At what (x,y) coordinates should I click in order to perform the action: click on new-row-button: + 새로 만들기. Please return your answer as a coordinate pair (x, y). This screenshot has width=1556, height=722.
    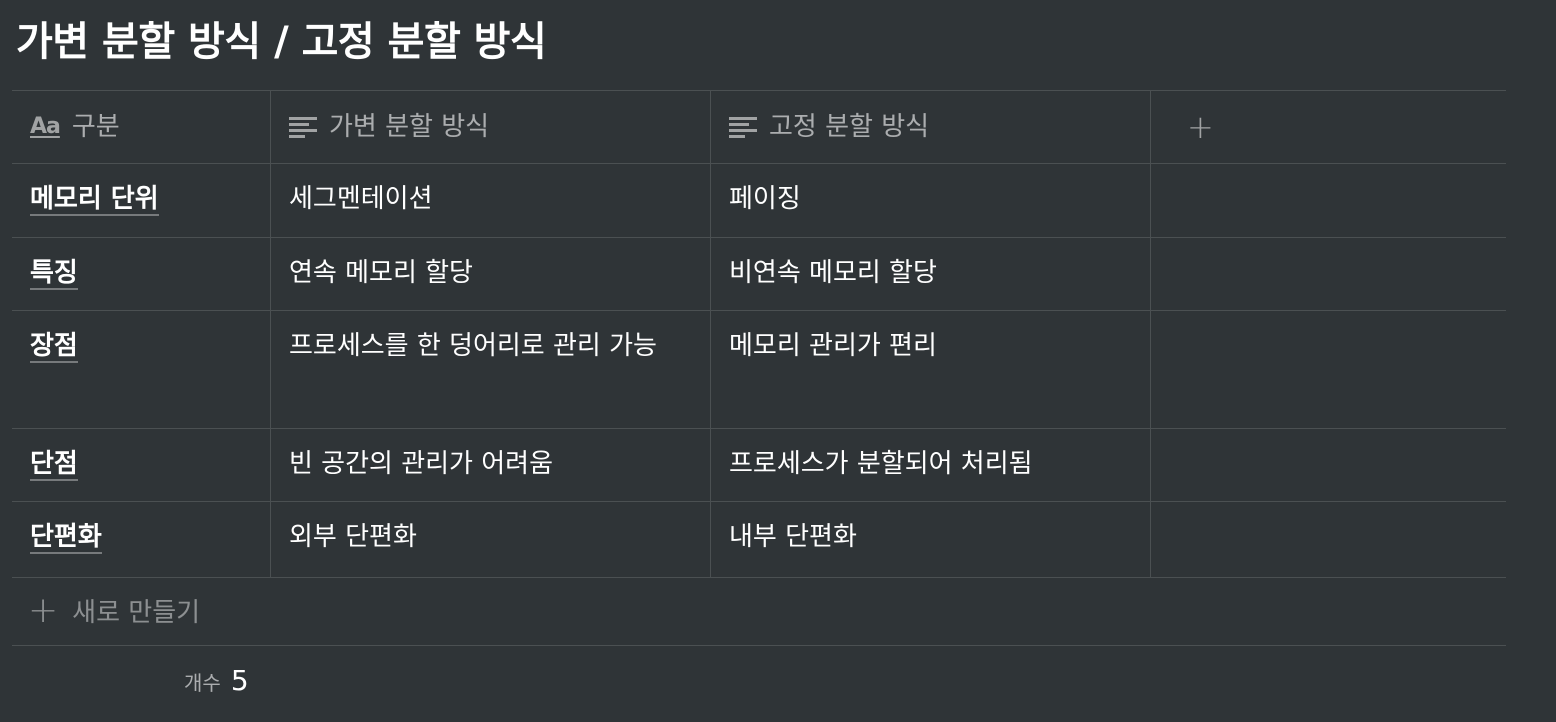
    Looking at the image, I should click on (759, 610).